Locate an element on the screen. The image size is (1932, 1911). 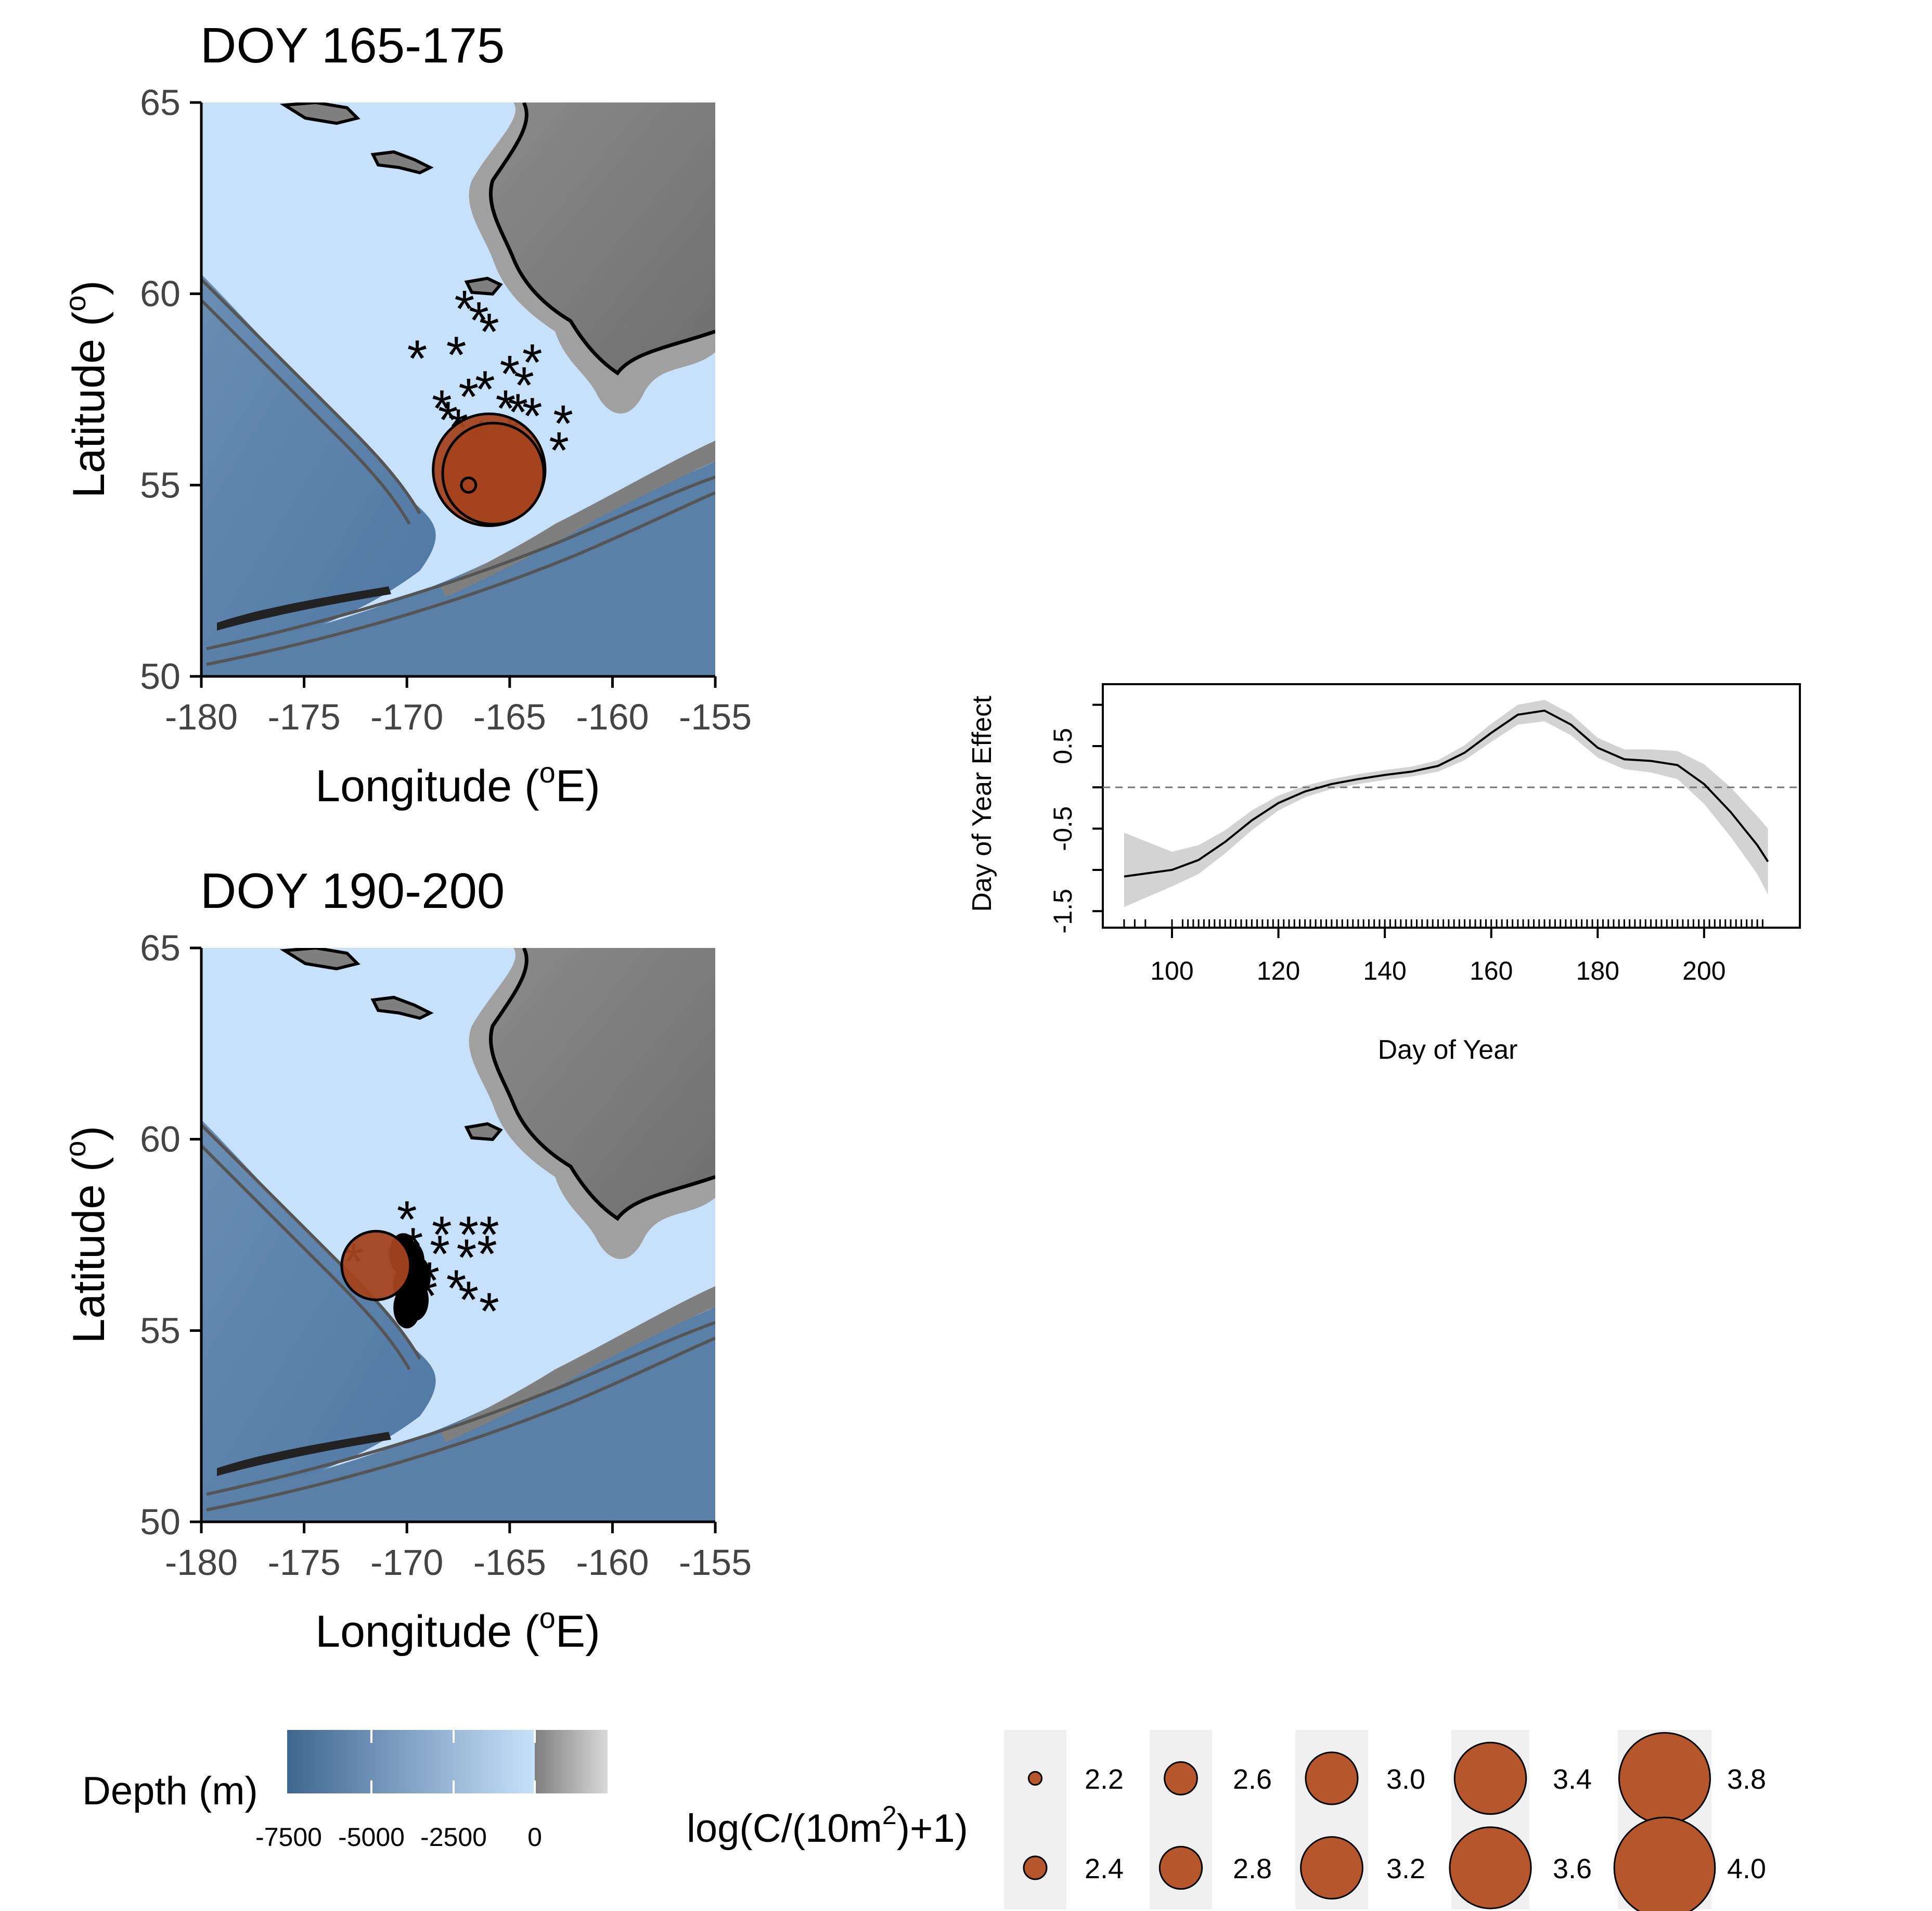
y-tick-label: -1.5 is located at coordinates (1062, 911).